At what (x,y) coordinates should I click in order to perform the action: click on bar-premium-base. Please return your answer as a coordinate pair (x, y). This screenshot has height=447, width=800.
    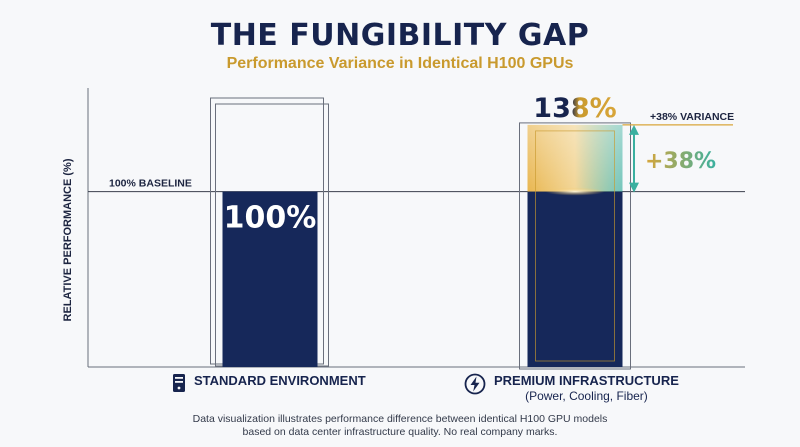
    Looking at the image, I should click on (575, 279).